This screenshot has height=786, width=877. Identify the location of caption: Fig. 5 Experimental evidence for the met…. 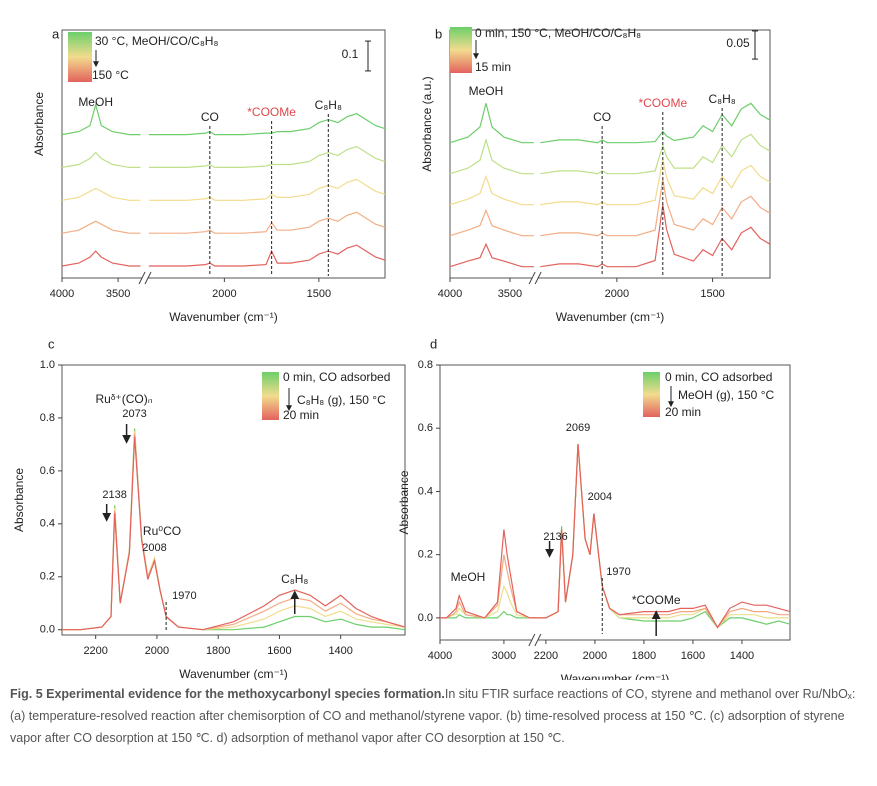
(440, 716).